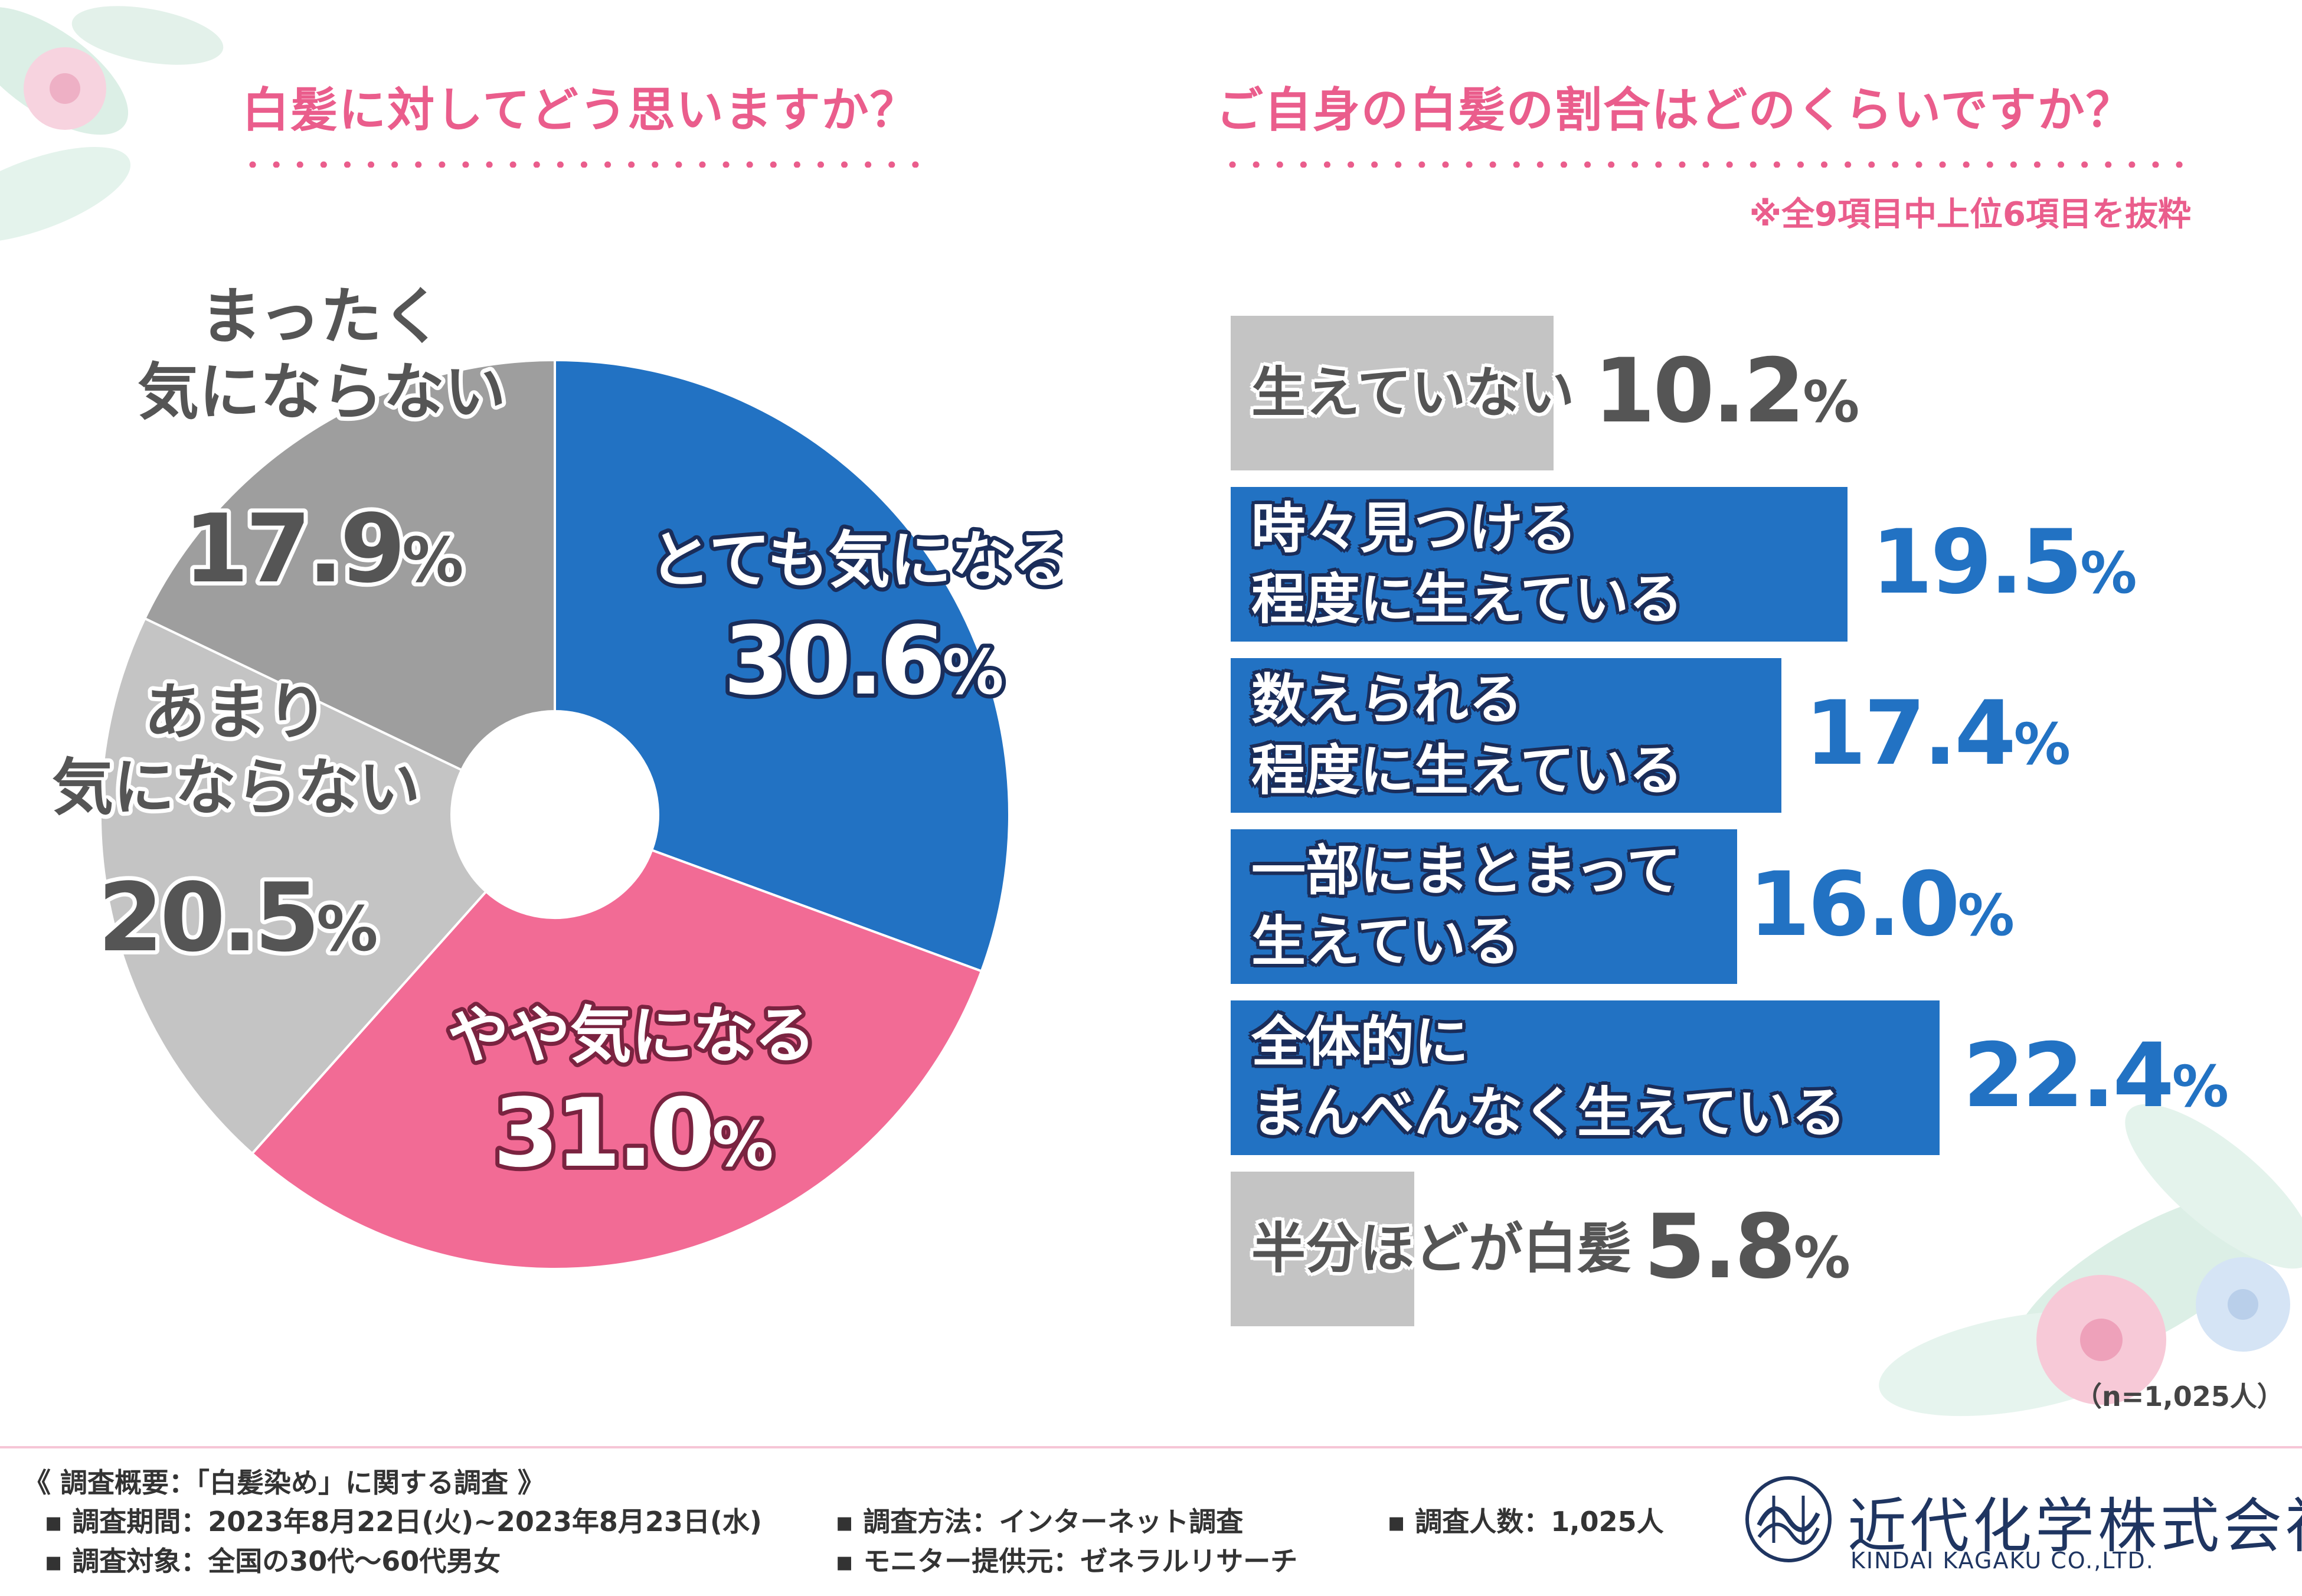 Image resolution: width=2302 pixels, height=1596 pixels. I want to click on company-logo-icon, so click(1788, 1519).